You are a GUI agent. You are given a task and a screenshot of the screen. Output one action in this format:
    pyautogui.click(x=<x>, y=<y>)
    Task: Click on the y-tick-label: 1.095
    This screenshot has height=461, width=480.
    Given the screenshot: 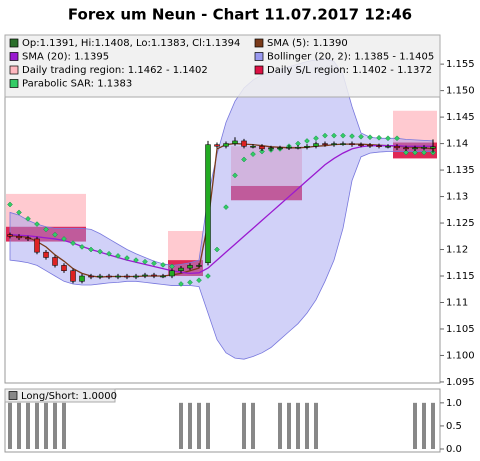 What is the action you would take?
    pyautogui.click(x=460, y=382)
    